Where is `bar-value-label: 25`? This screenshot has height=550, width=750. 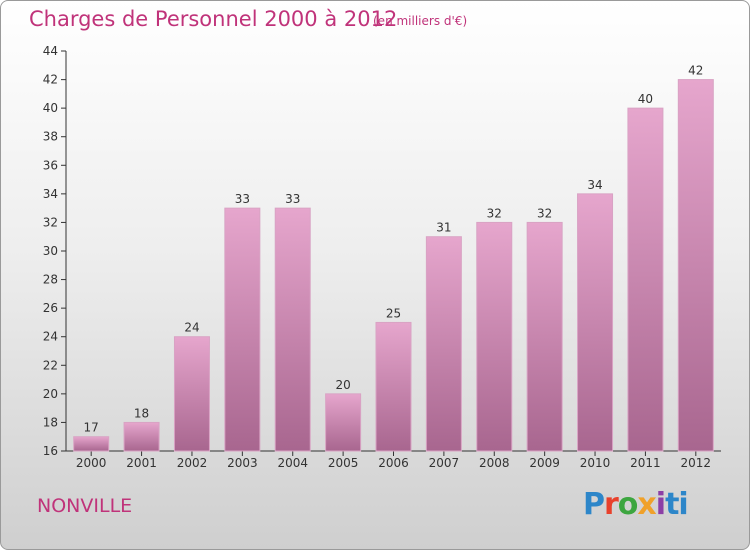
bar-value-label: 25 is located at coordinates (393, 313).